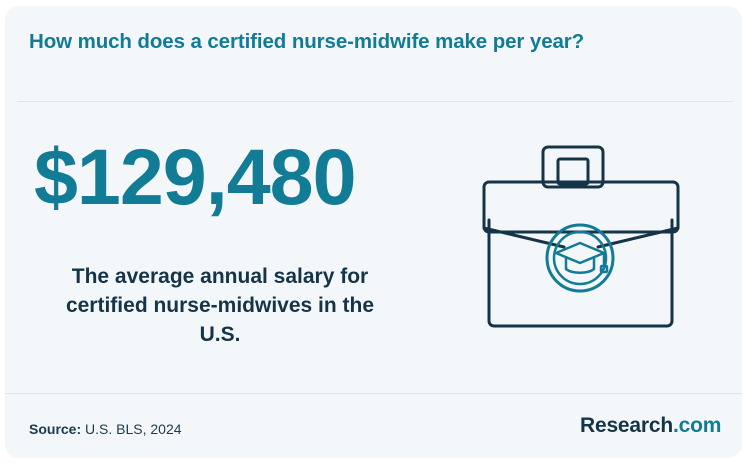 The width and height of the screenshot is (748, 465). Describe the element at coordinates (131, 429) in the screenshot. I see `source-value: U.S. BLS, 2024` at that location.